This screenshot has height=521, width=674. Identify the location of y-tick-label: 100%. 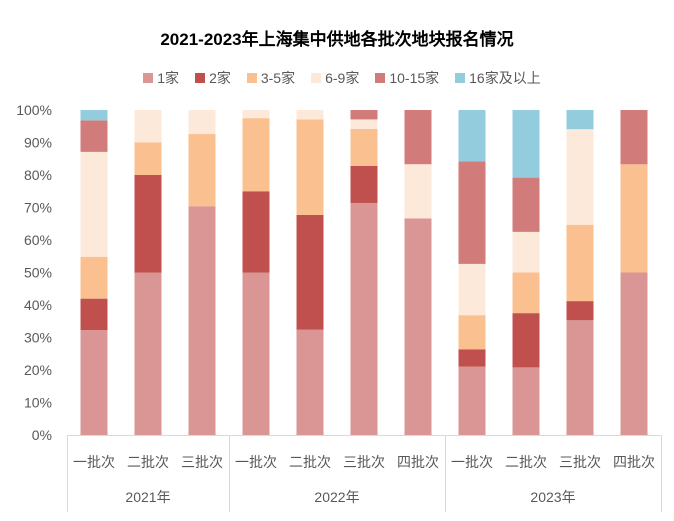
(34, 110).